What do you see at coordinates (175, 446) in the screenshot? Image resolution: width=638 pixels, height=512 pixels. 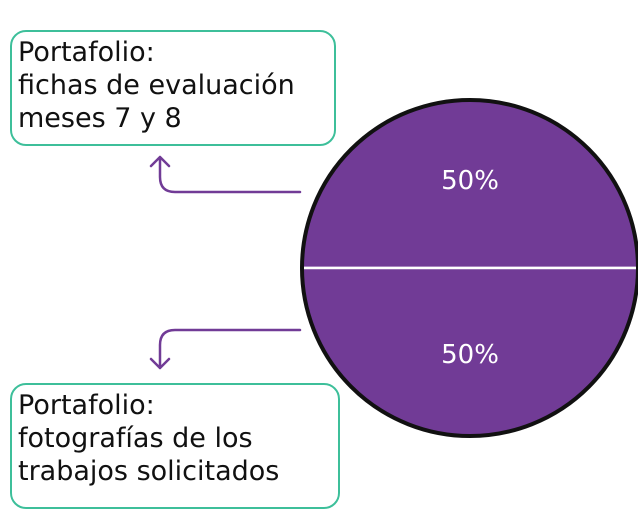 I see `legend-label: Portafolio: fotografías de los trabajos solicitados` at bounding box center [175, 446].